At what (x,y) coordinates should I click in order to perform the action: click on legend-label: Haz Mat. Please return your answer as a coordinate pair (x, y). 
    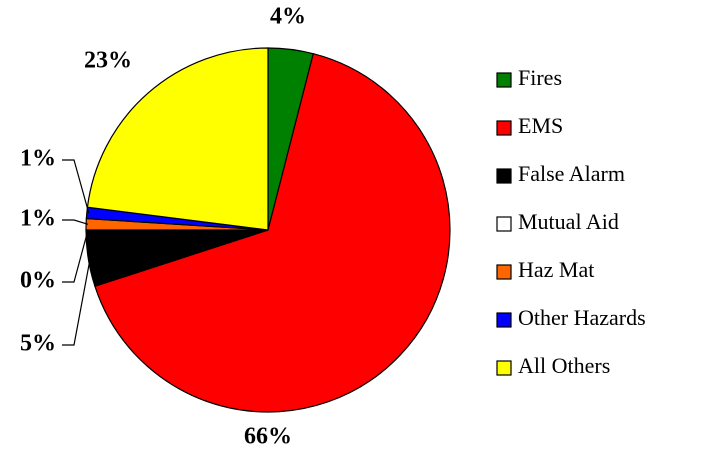
    Looking at the image, I should click on (556, 269).